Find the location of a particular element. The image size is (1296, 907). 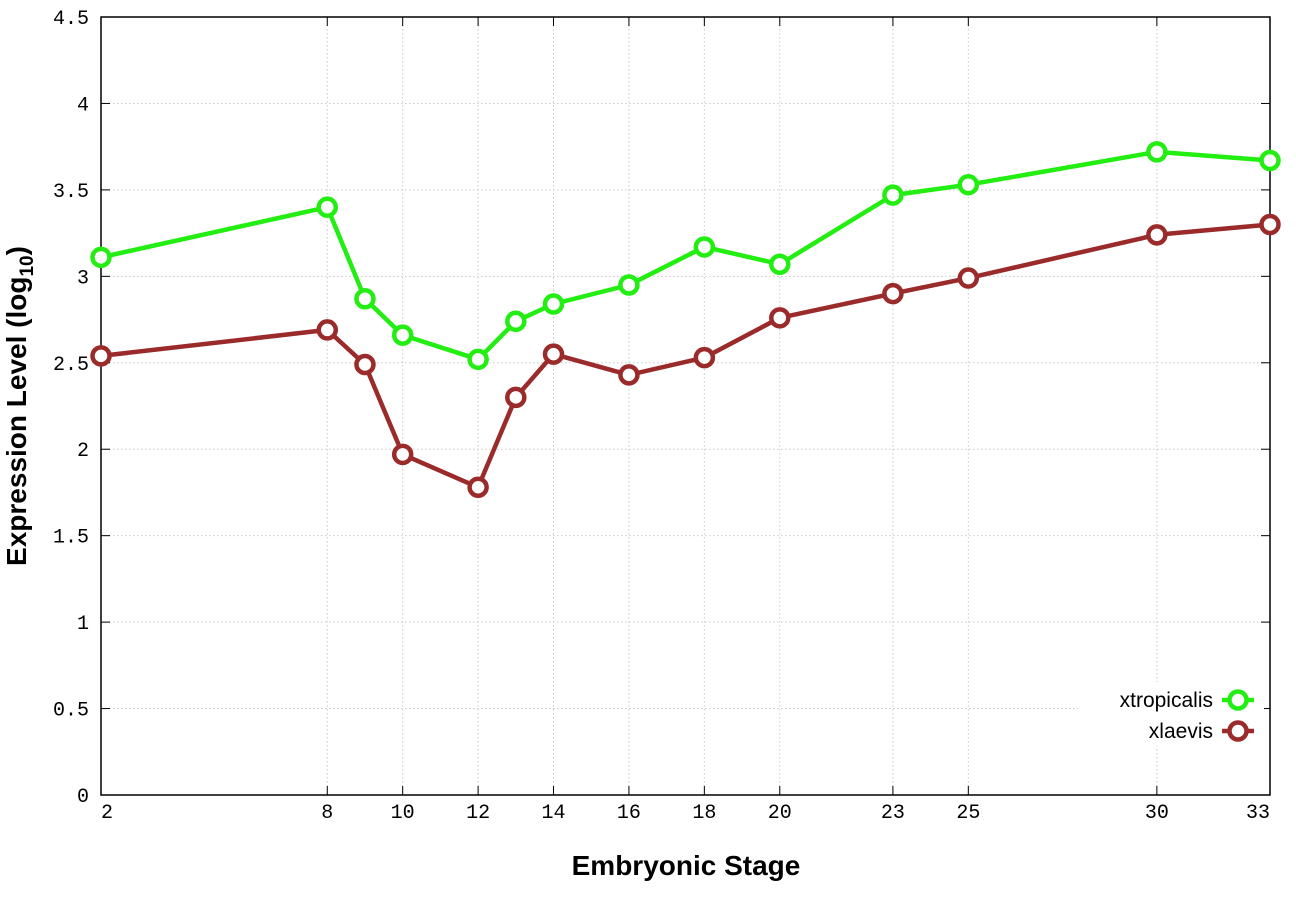

y-tick-label: 2 is located at coordinates (83, 451).